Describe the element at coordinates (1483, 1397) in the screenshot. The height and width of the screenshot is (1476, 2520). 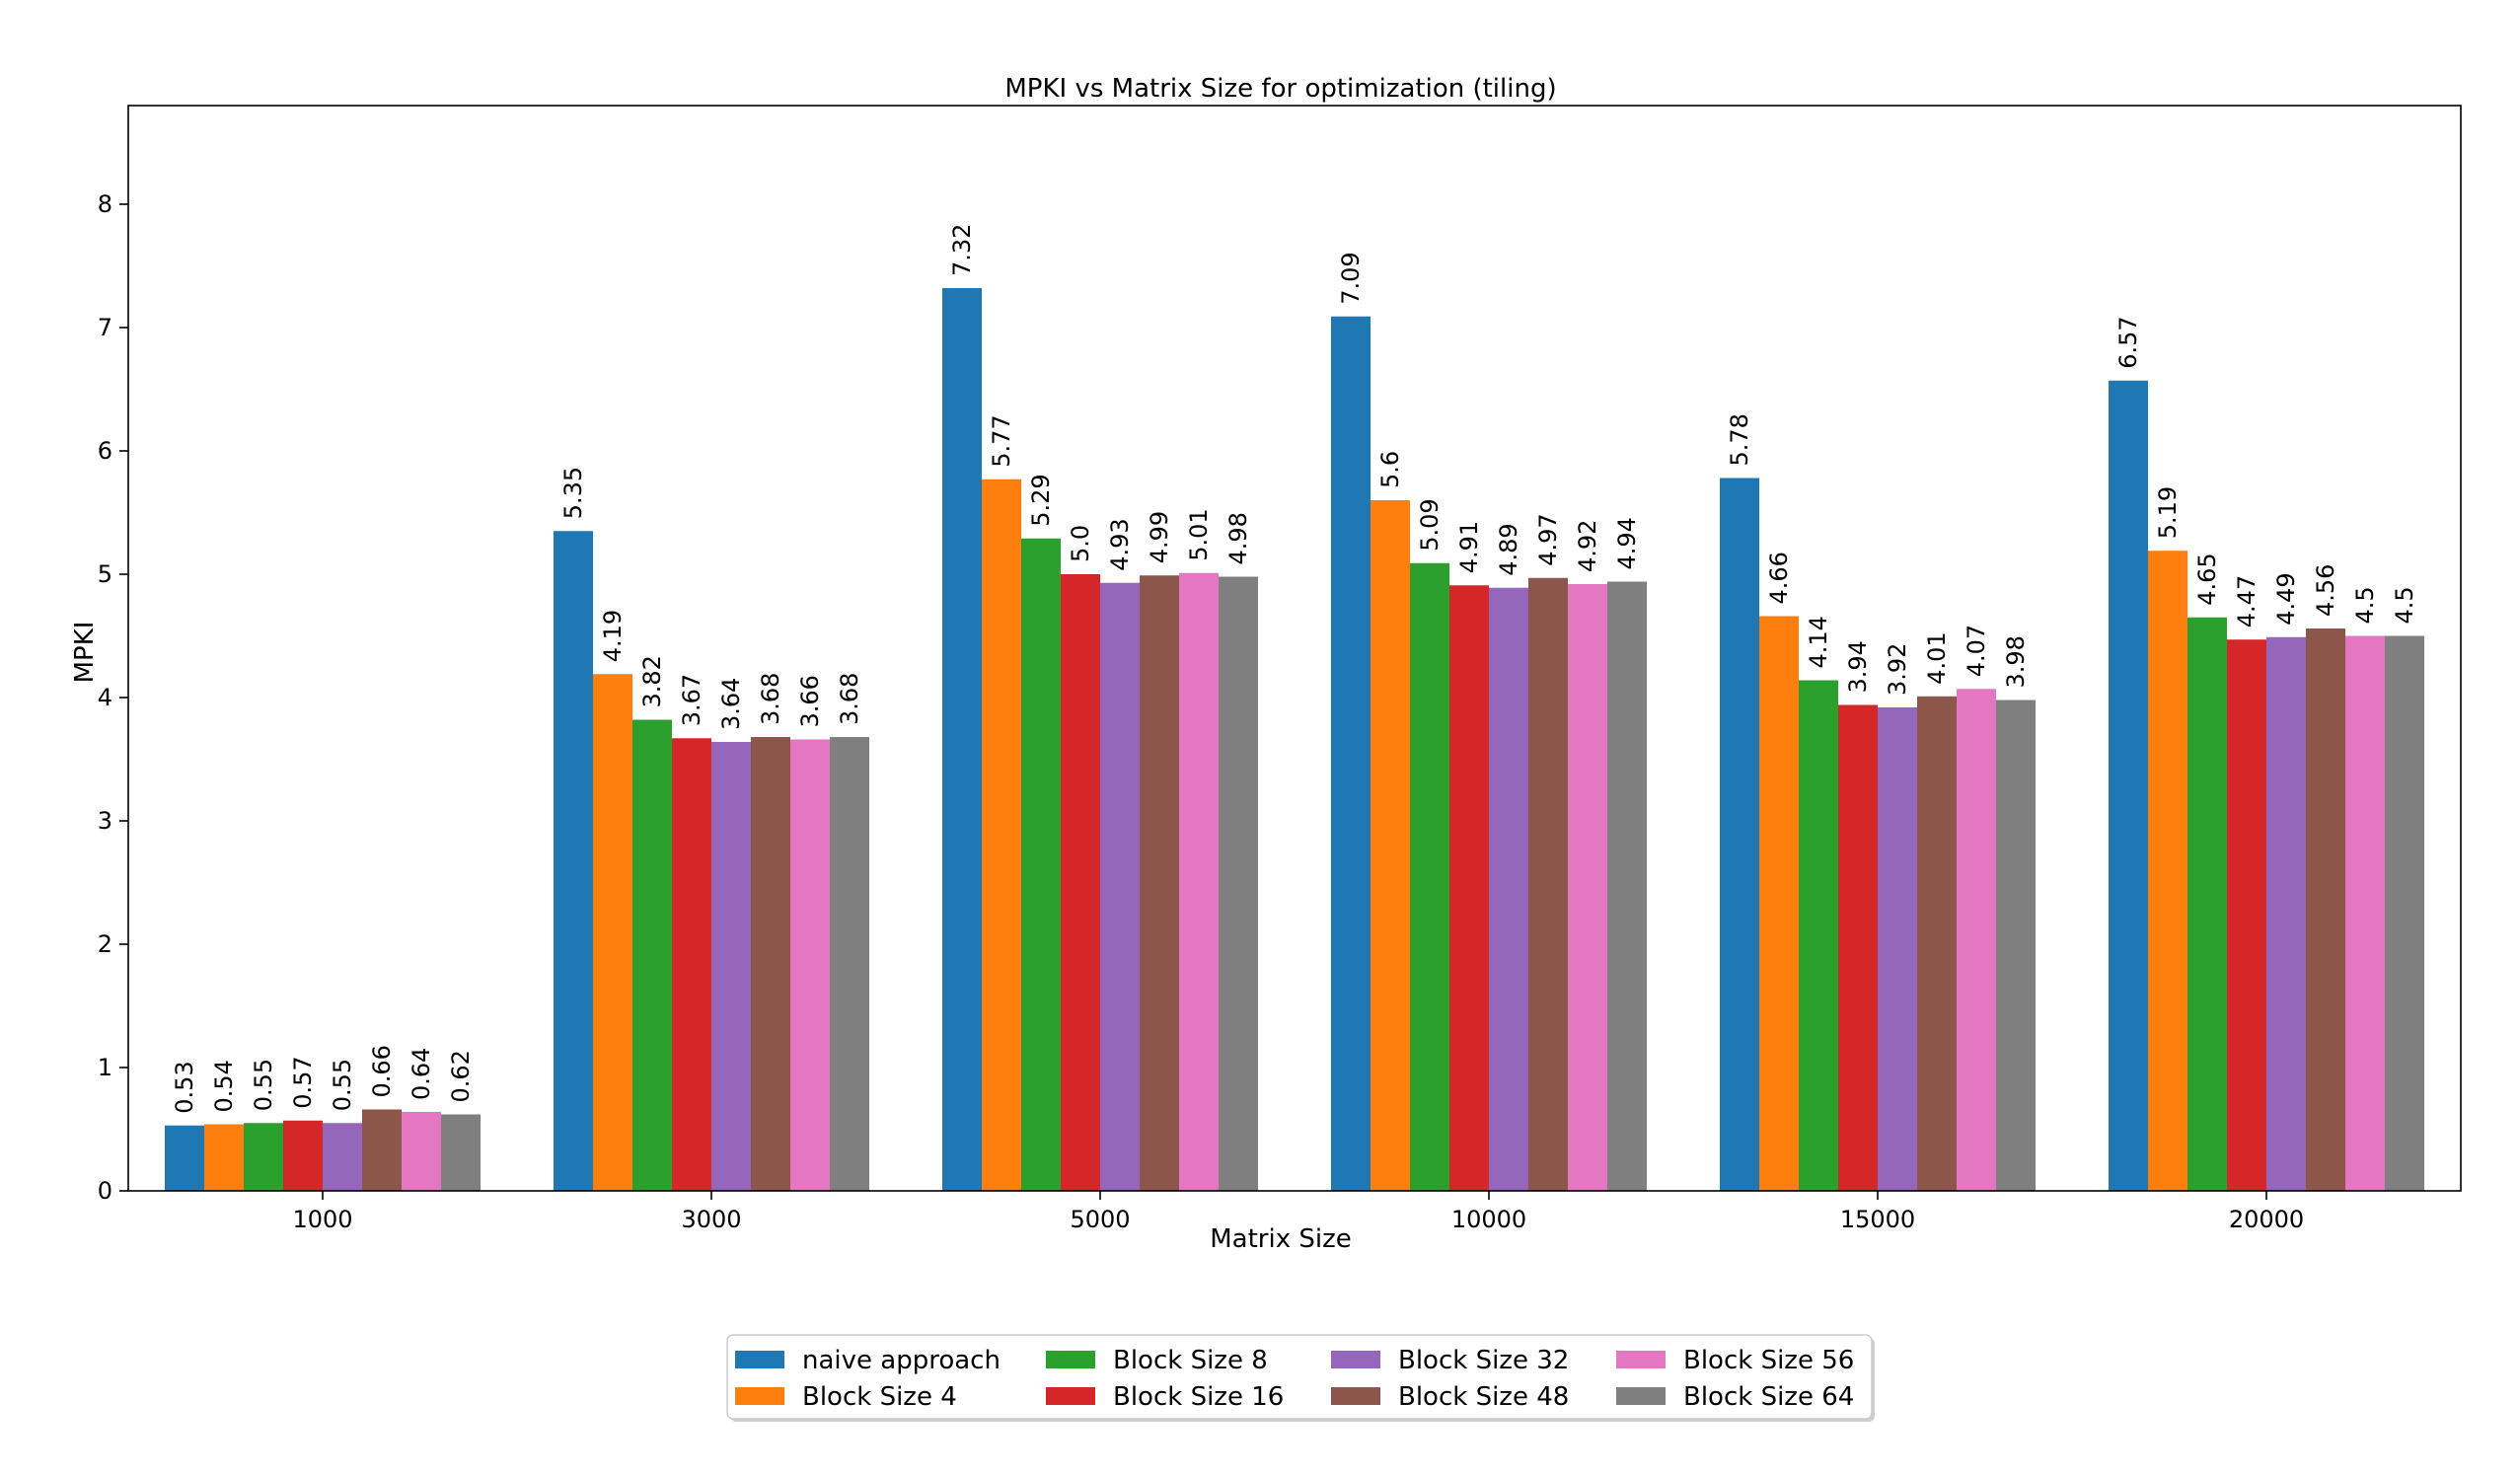
I see `legend-entry-label: Block Size 48` at that location.